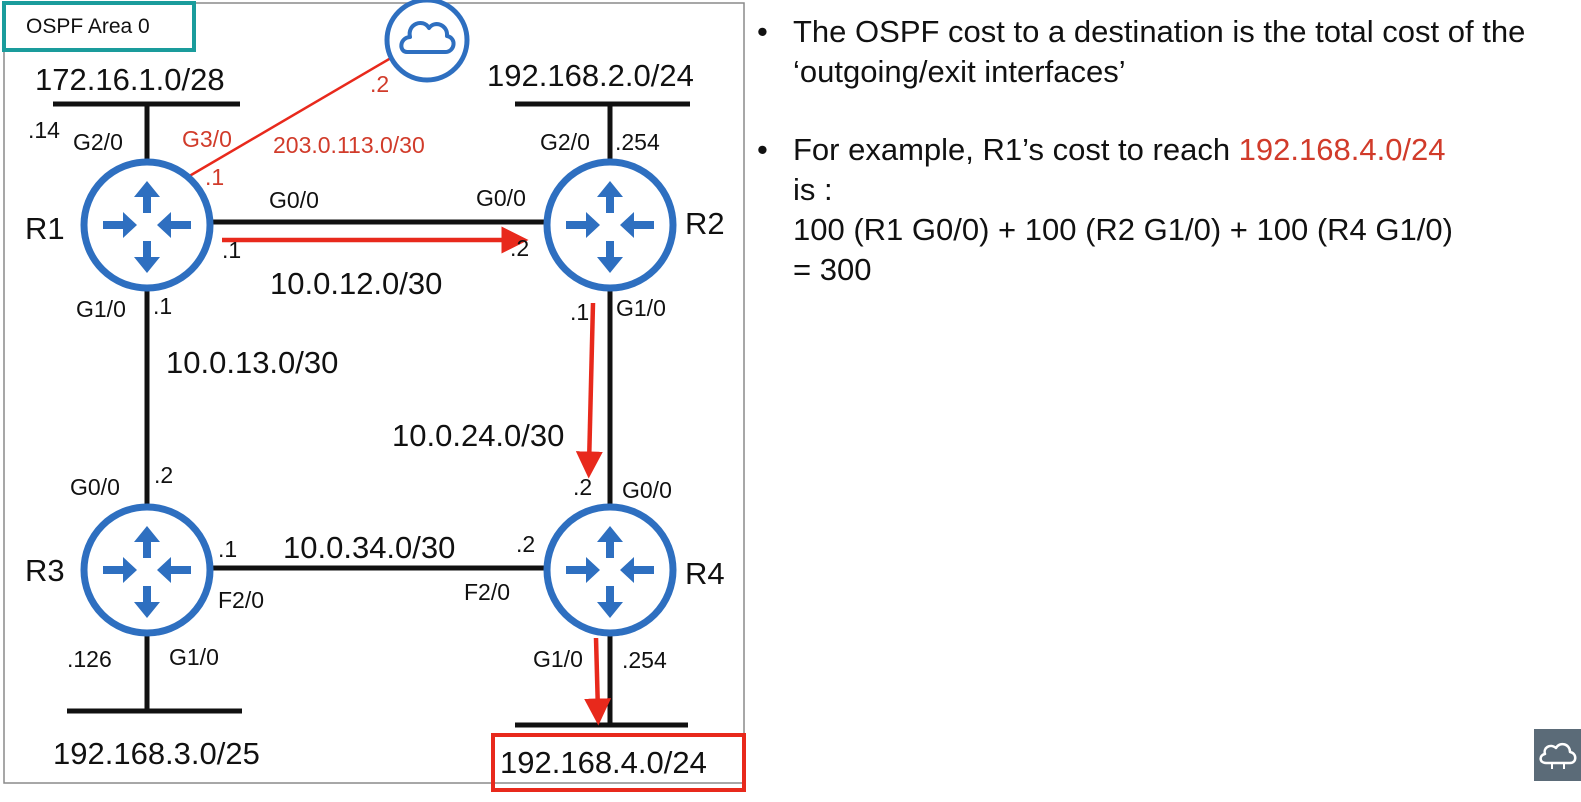  I want to click on note-bullet-2-lead: For example, R1’s cost to reach, so click(1016, 149).